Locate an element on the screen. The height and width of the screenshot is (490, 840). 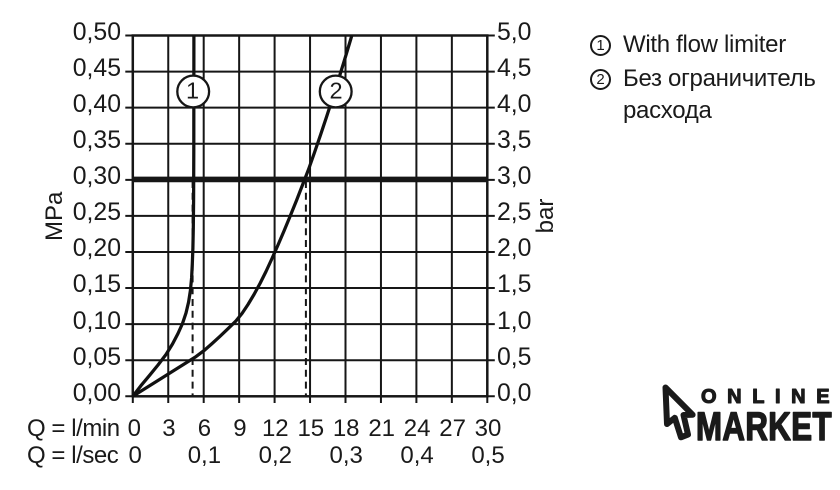
svg-text: 2 is located at coordinates (335, 91).